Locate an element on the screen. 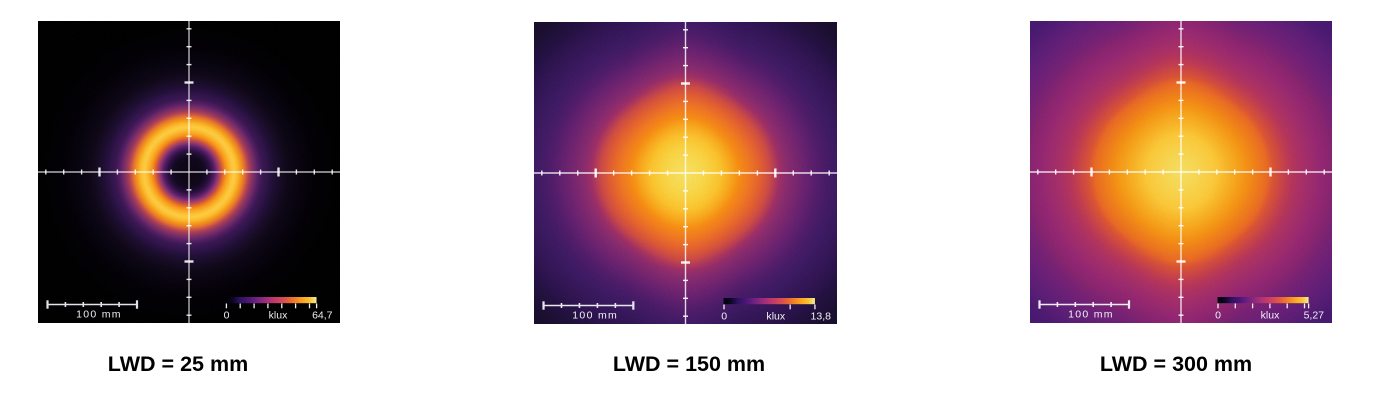 This screenshot has width=1379, height=403. svg-text: 64,7 is located at coordinates (322, 316).